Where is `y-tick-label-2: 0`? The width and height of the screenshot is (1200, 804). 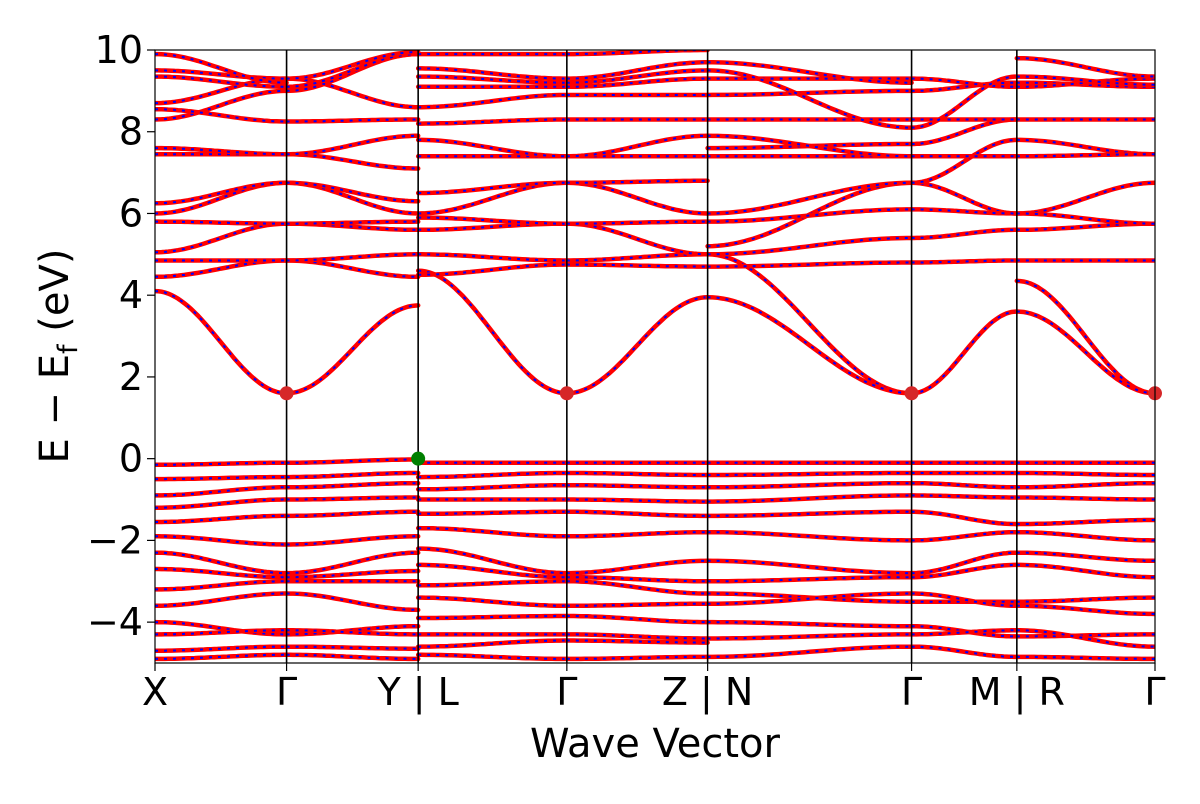
y-tick-label-2: 0 is located at coordinates (131, 459).